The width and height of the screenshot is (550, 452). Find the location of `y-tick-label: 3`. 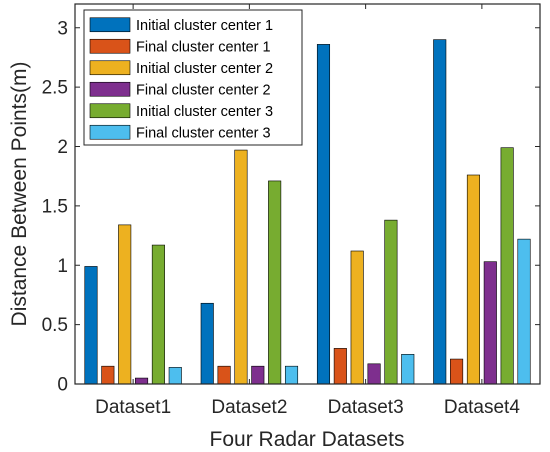

y-tick-label: 3 is located at coordinates (62, 28).